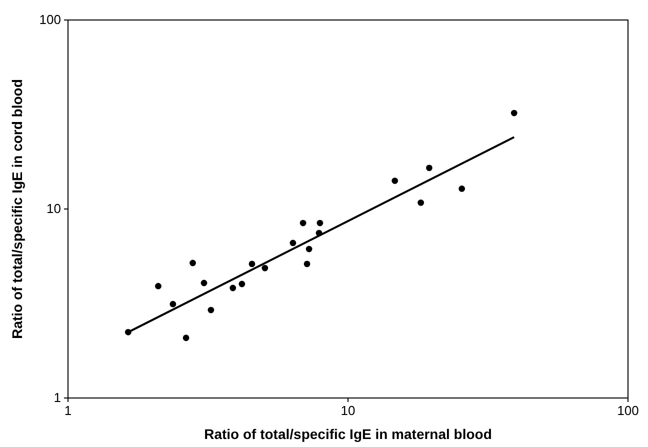 The height and width of the screenshot is (447, 648). What do you see at coordinates (53, 208) in the screenshot?
I see `y-tick-label: 10` at bounding box center [53, 208].